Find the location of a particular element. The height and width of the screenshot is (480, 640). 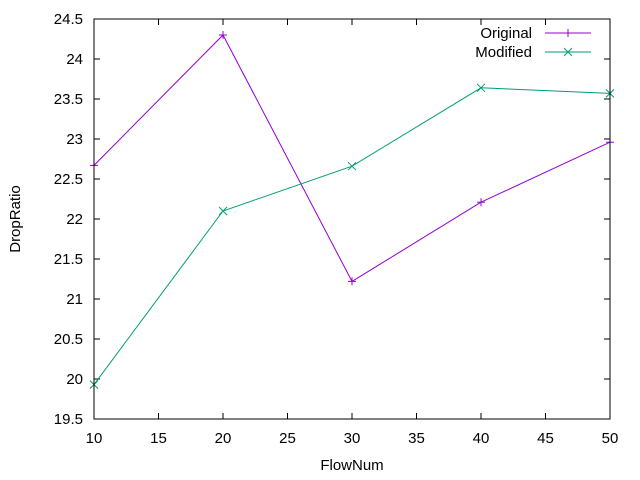

y-axis-title: DropRatio is located at coordinates (15, 219).